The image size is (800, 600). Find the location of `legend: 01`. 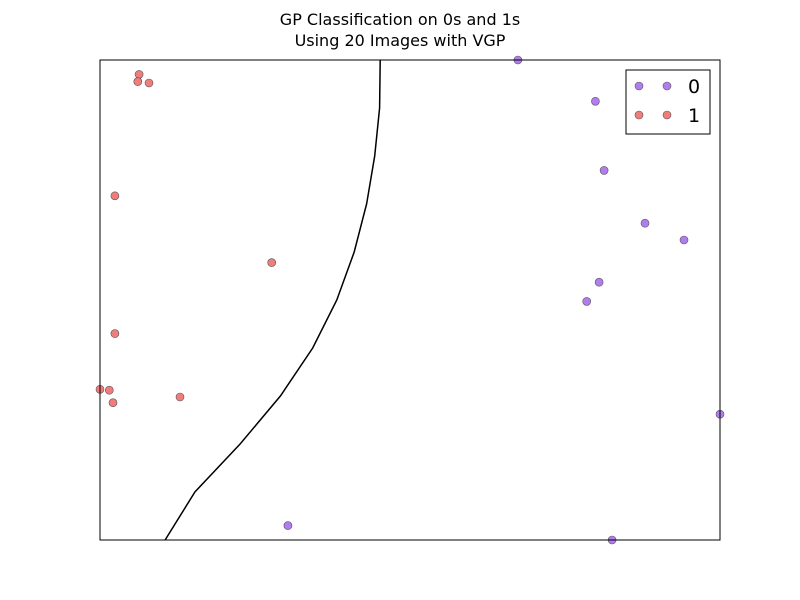

legend: 01 is located at coordinates (668, 102).